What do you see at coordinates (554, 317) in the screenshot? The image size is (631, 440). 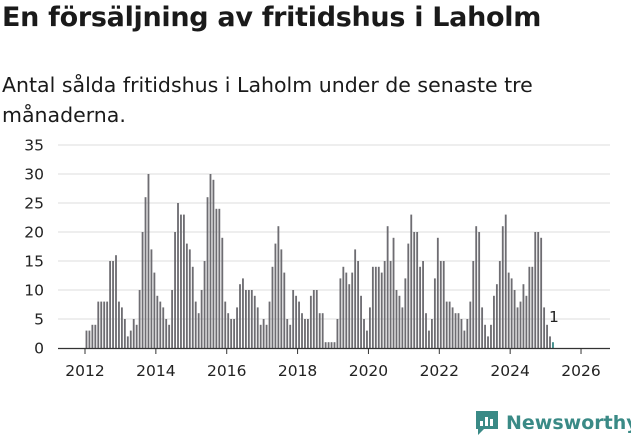 I see `last-value-label: 1` at bounding box center [554, 317].